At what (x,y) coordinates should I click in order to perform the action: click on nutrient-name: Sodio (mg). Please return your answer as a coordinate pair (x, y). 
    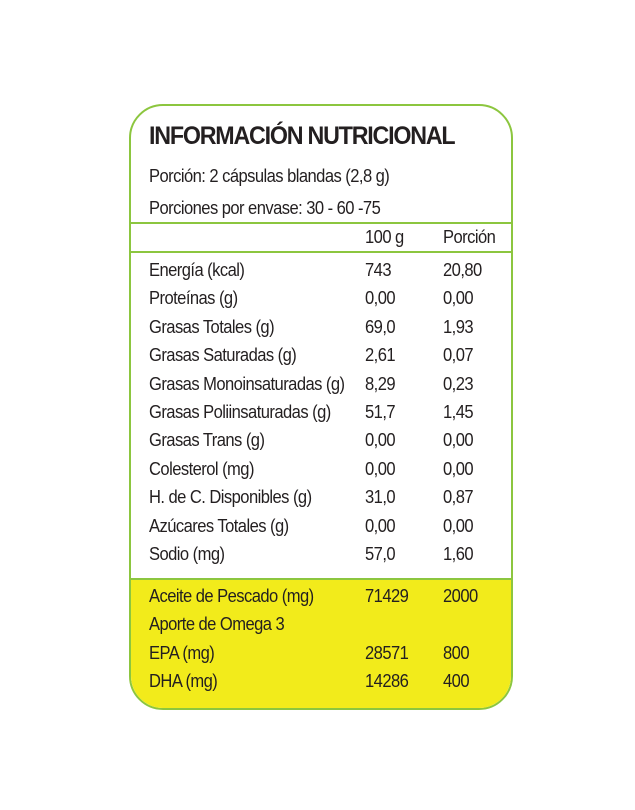
    Looking at the image, I should click on (187, 554).